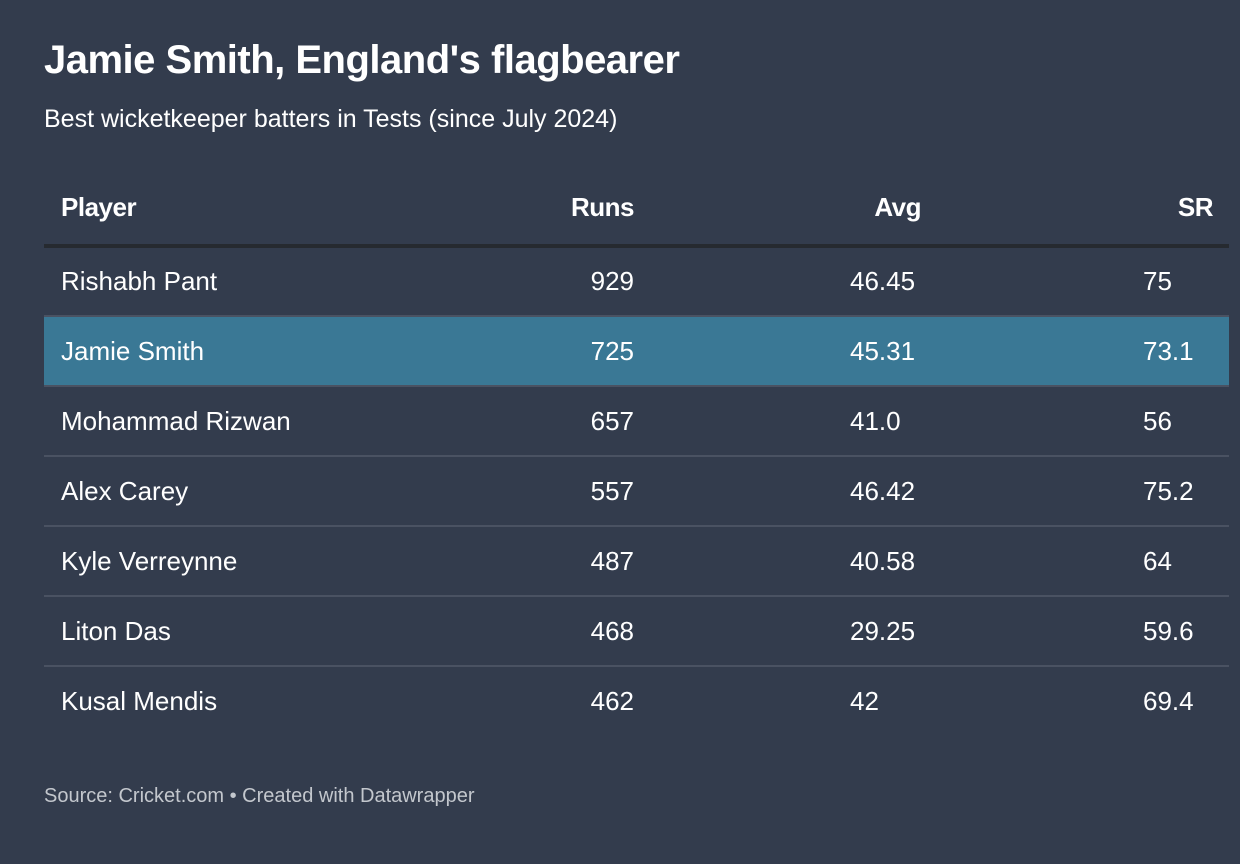 Image resolution: width=1240 pixels, height=864 pixels. I want to click on cell-avg: 29.25, so click(883, 630).